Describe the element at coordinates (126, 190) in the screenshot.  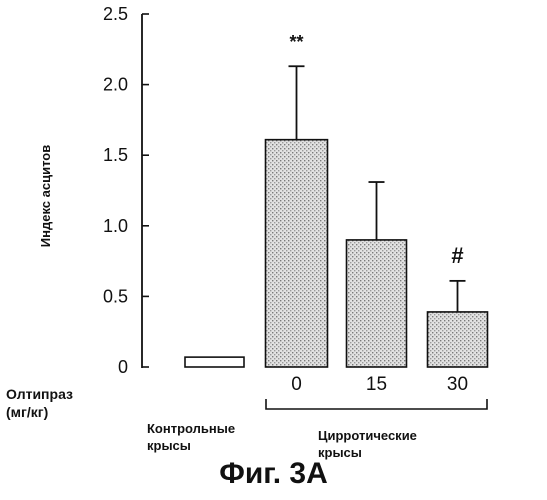
I see `y-axis: 0 0.5 1.0 1.5 2.0 2.5` at that location.